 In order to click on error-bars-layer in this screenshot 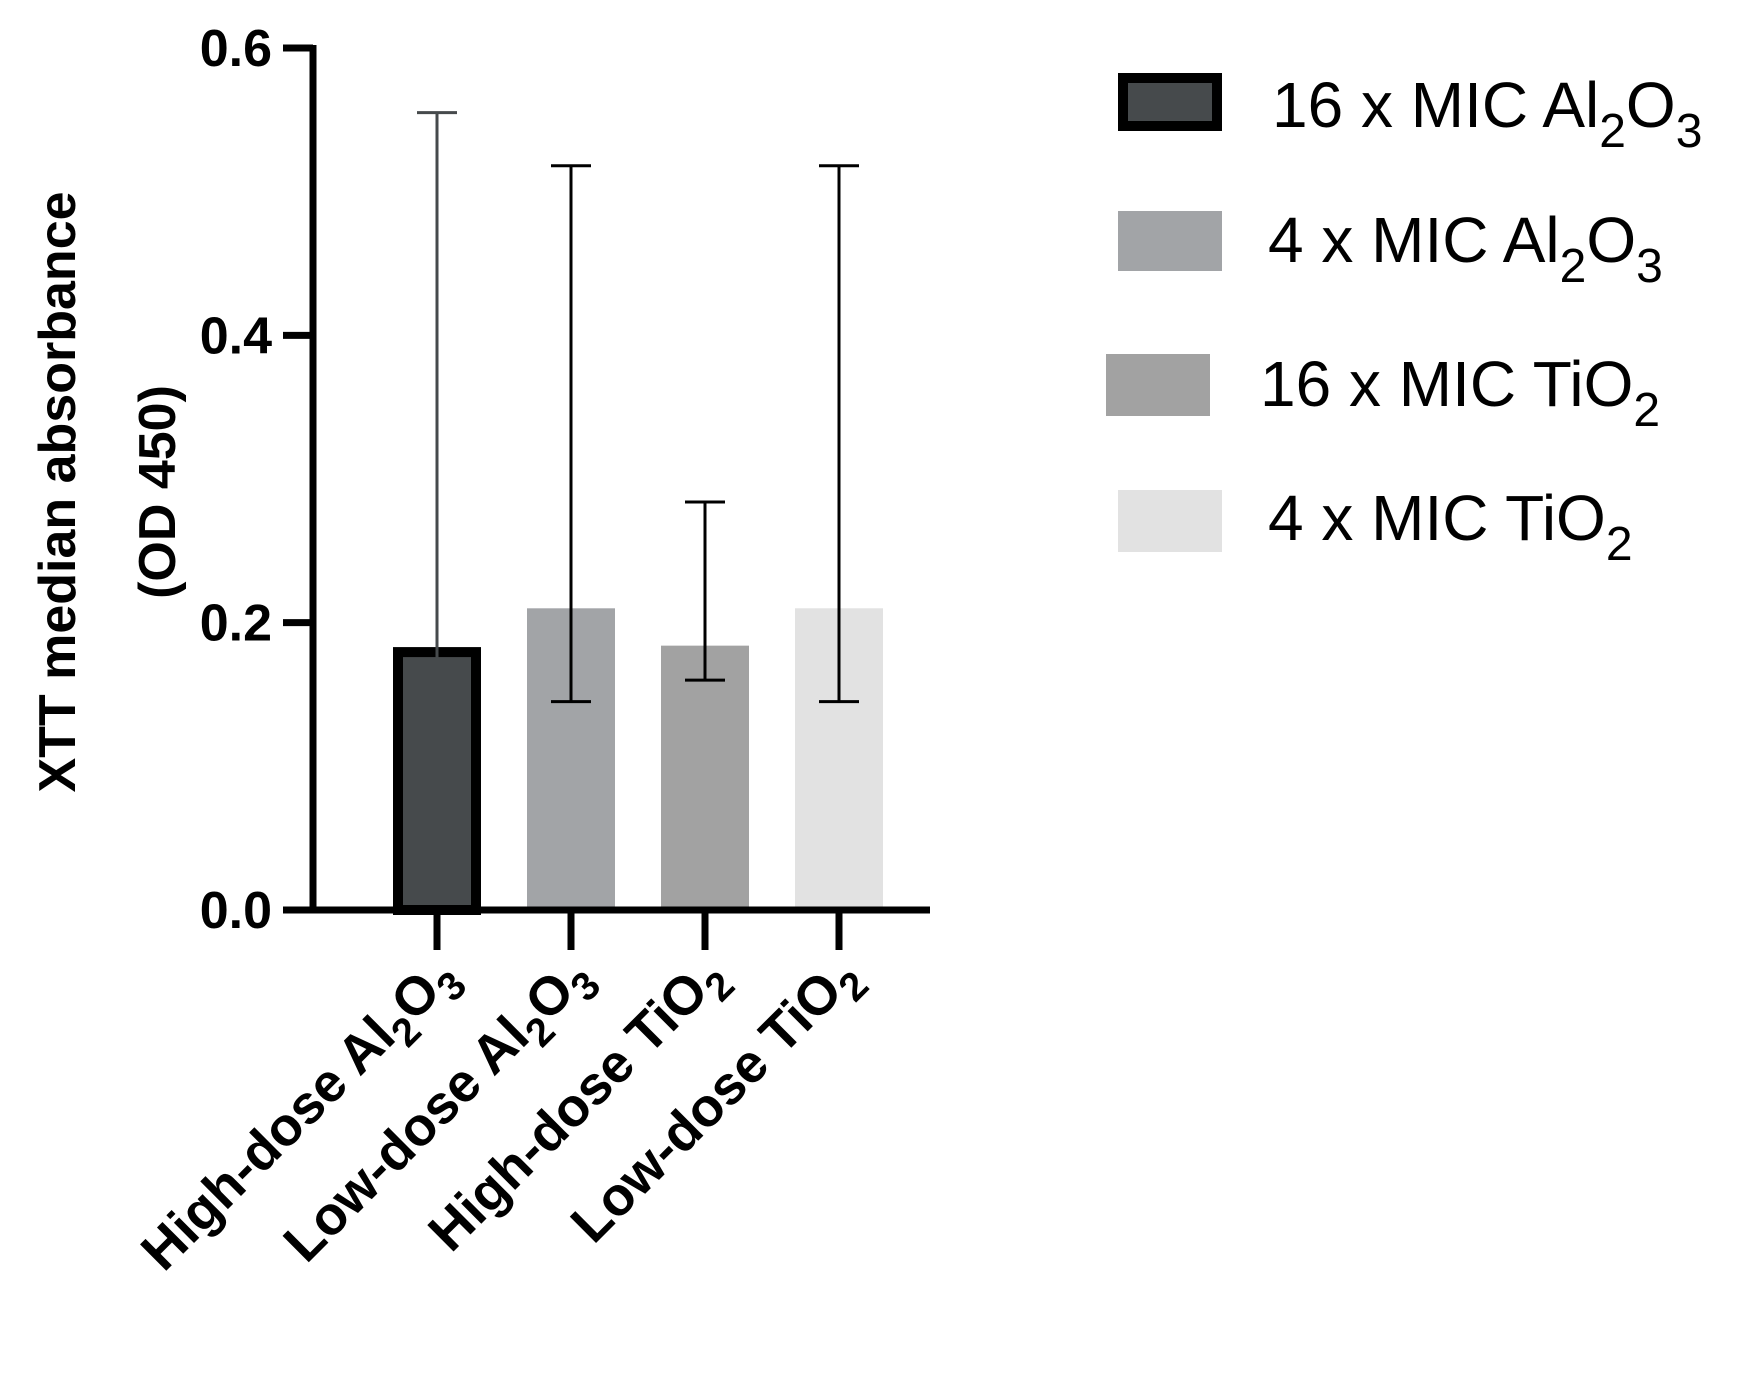, I will do `click(638, 407)`.